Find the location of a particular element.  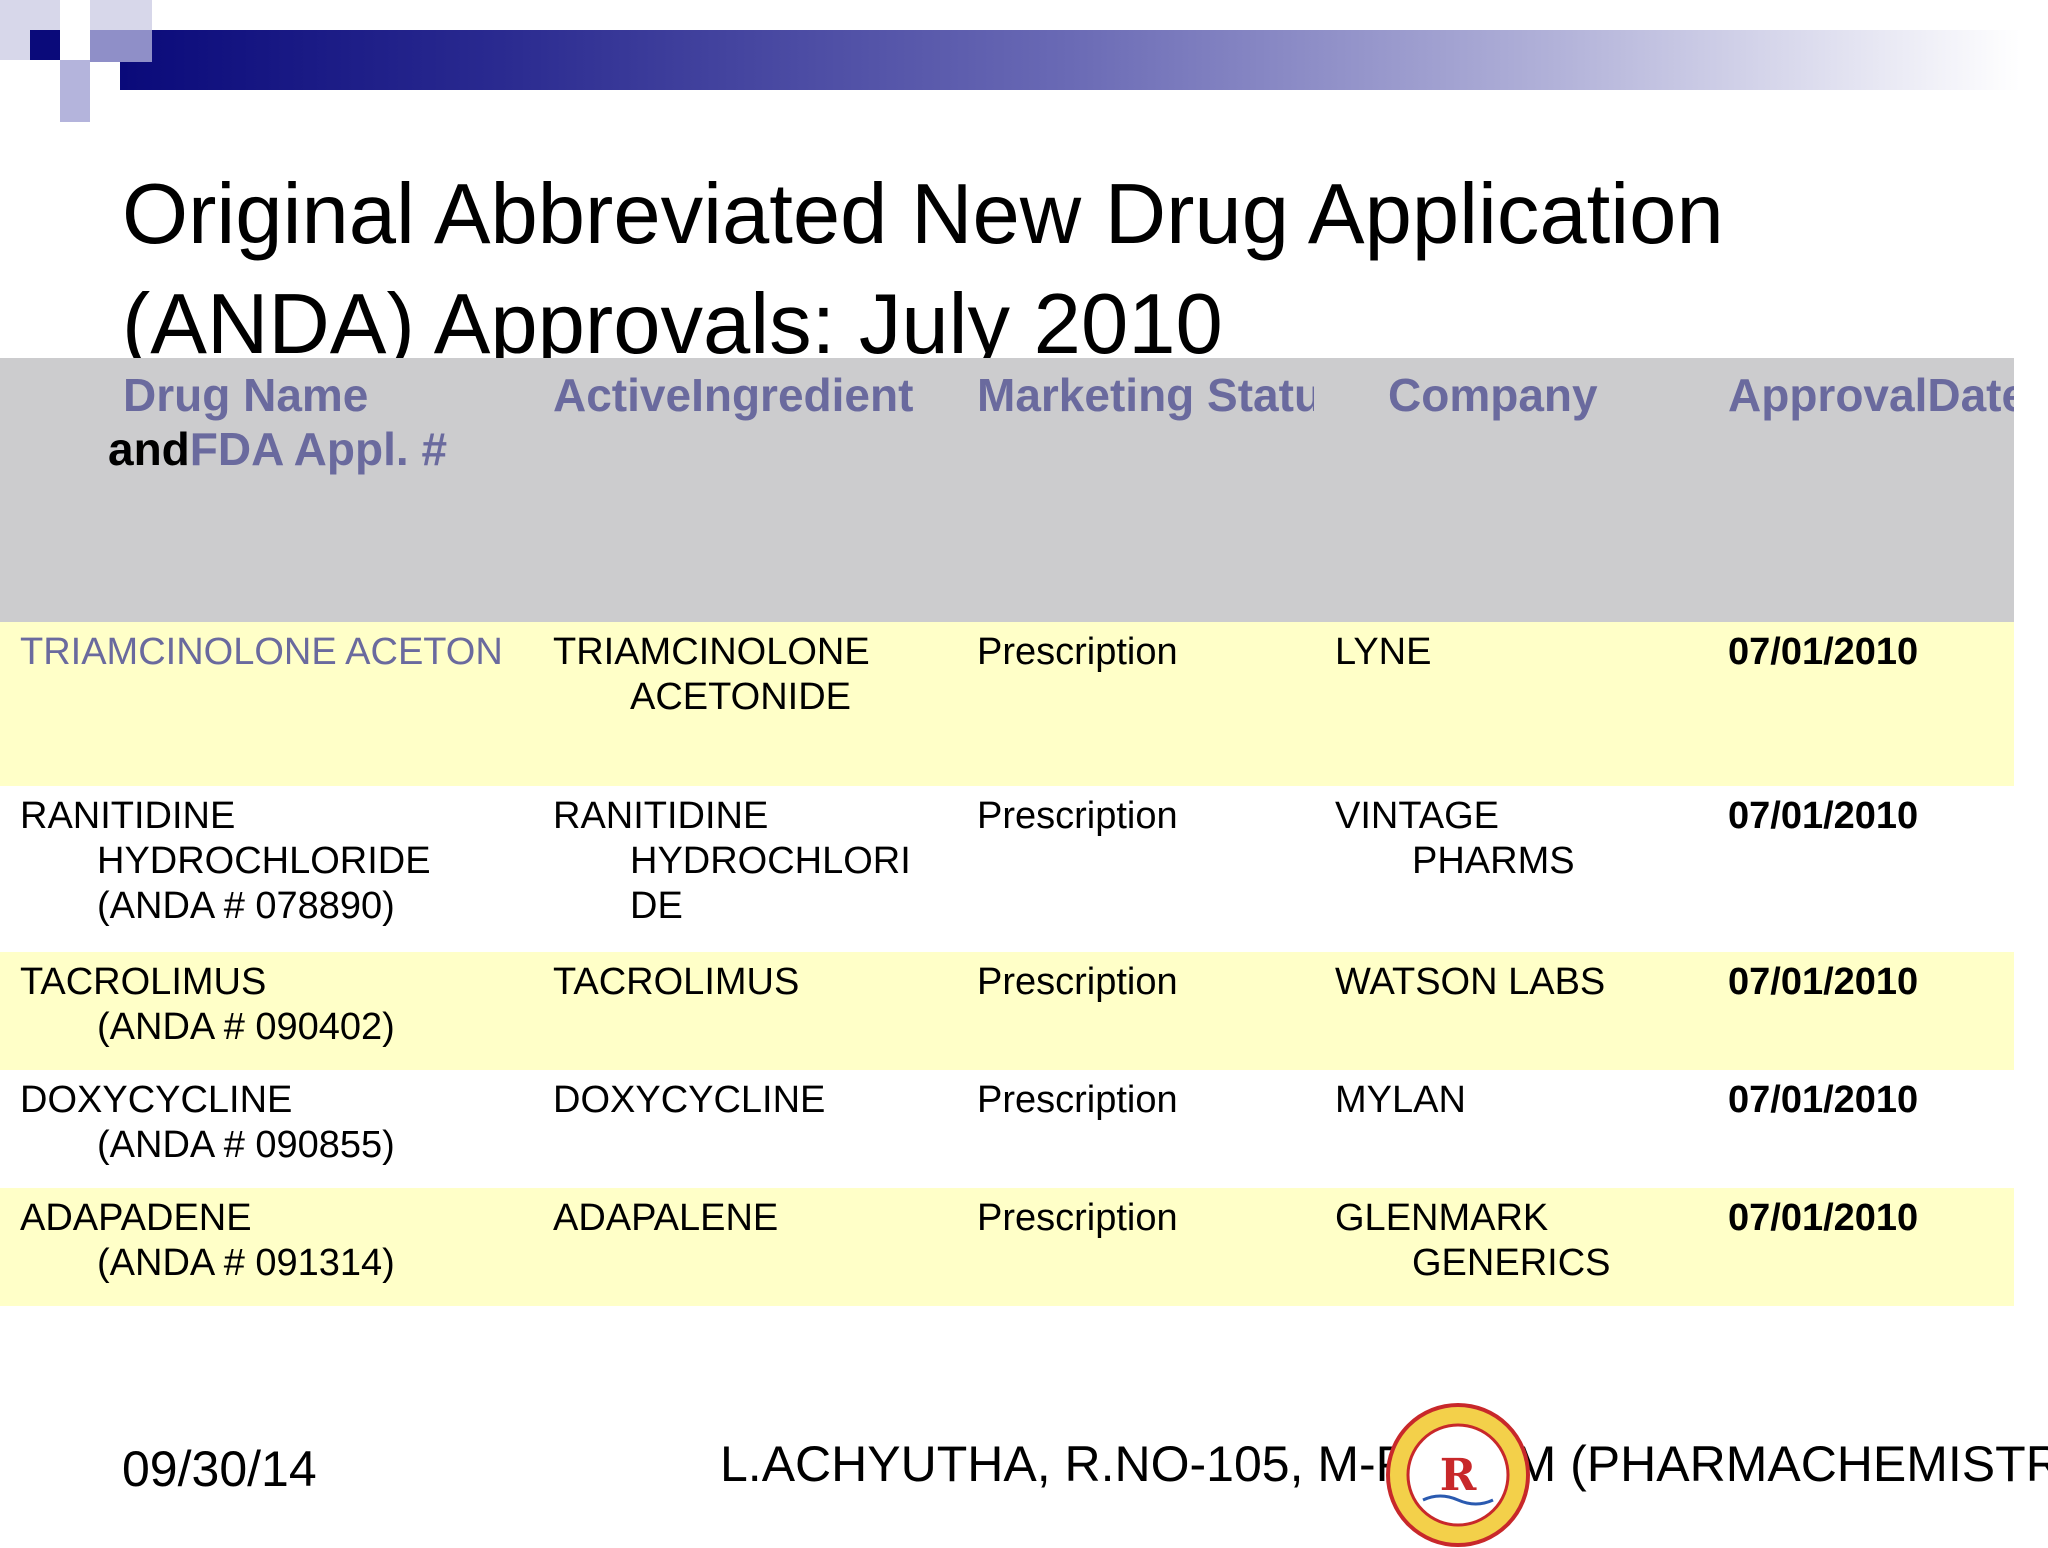

header-drug-fda-label: FDA Appl. # is located at coordinates (318, 449).